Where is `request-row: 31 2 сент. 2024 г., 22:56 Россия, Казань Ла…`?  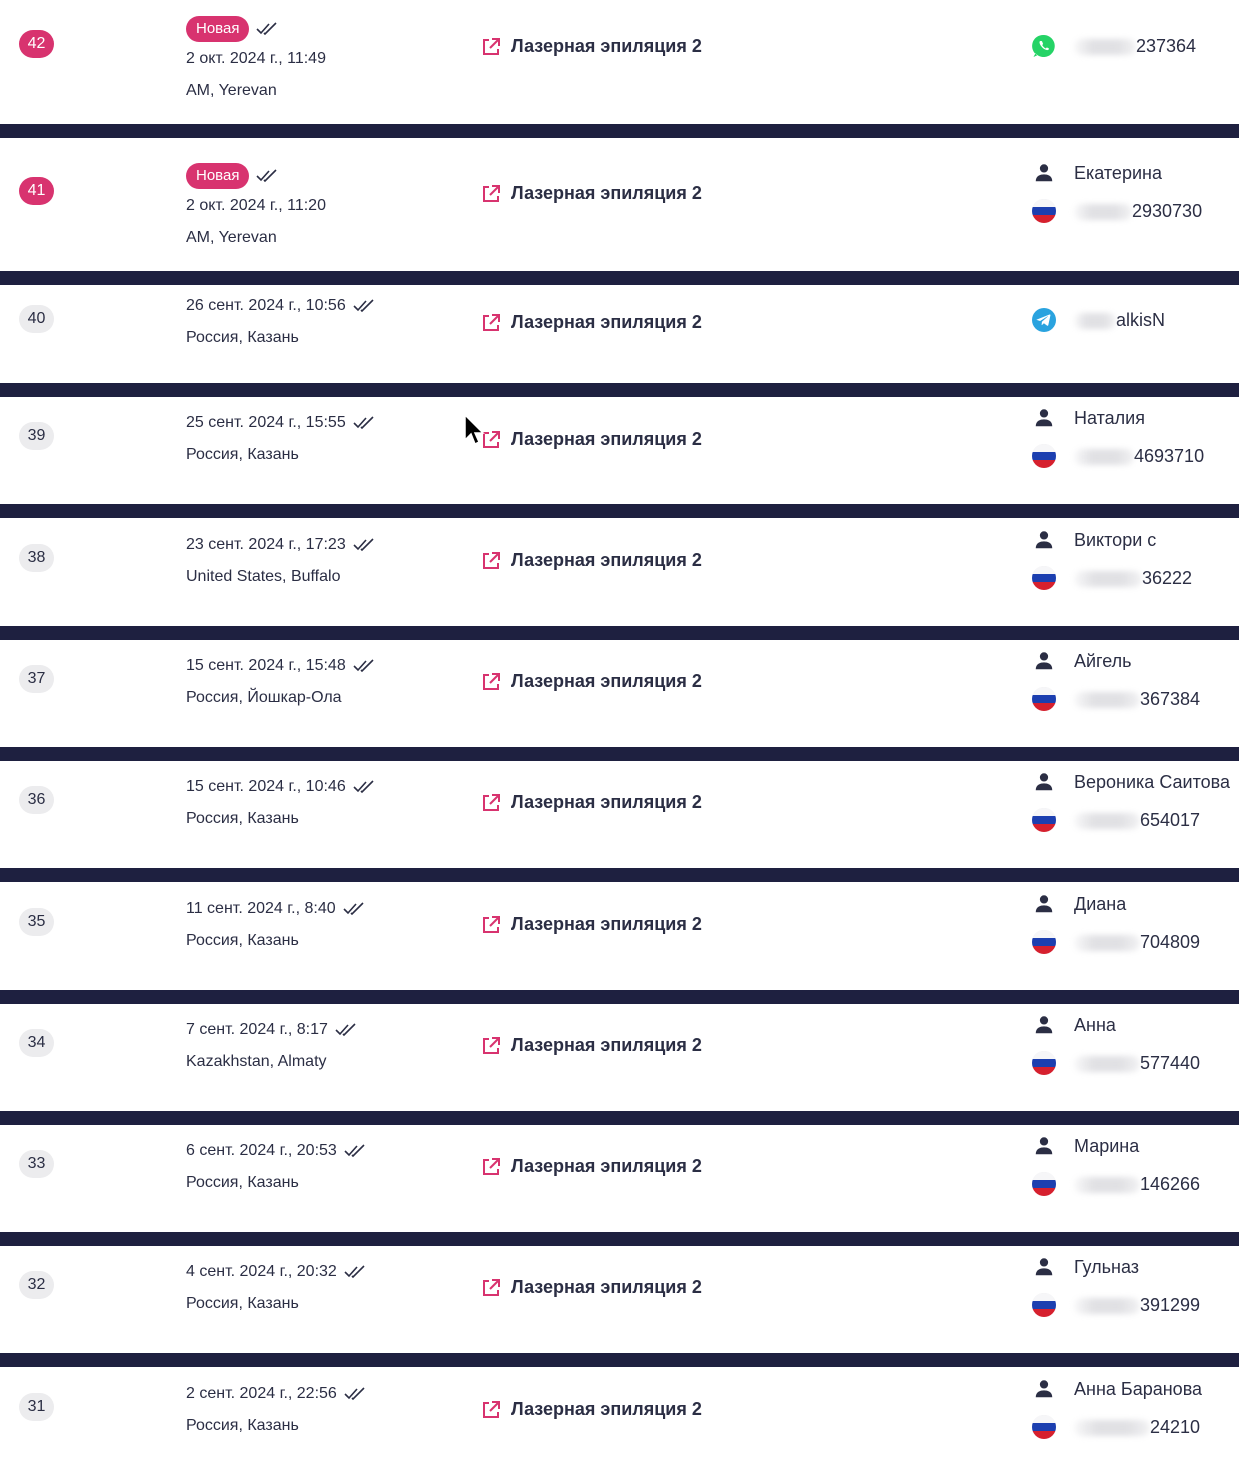
request-row: 31 2 сент. 2024 г., 22:56 Россия, Казань Ла… is located at coordinates (619, 1420).